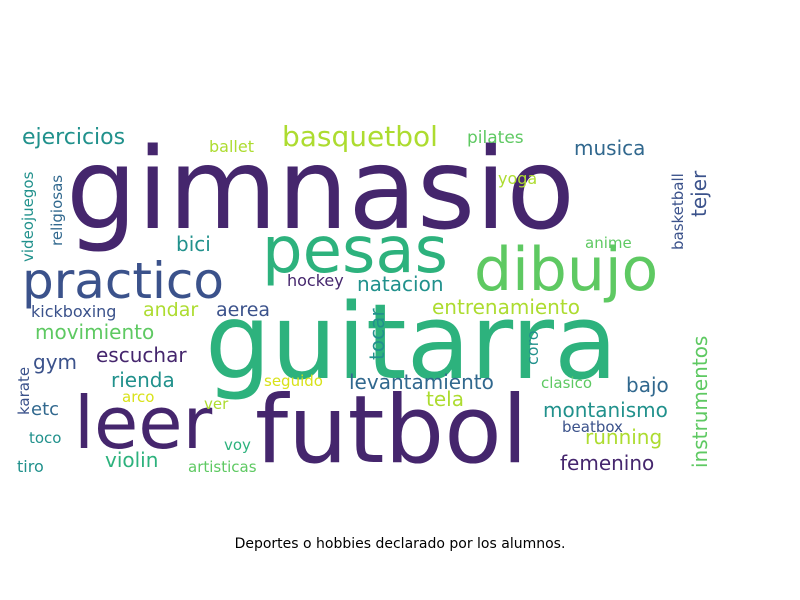 The width and height of the screenshot is (800, 600). Describe the element at coordinates (355, 251) in the screenshot. I see `word-pesas: pesas` at that location.